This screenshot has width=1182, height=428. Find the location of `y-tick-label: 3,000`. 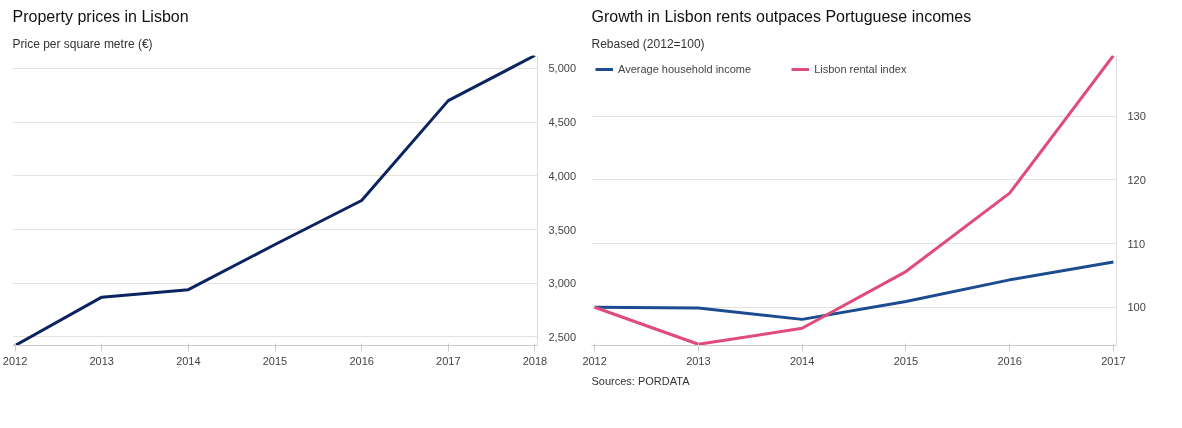

y-tick-label: 3,000 is located at coordinates (562, 283).